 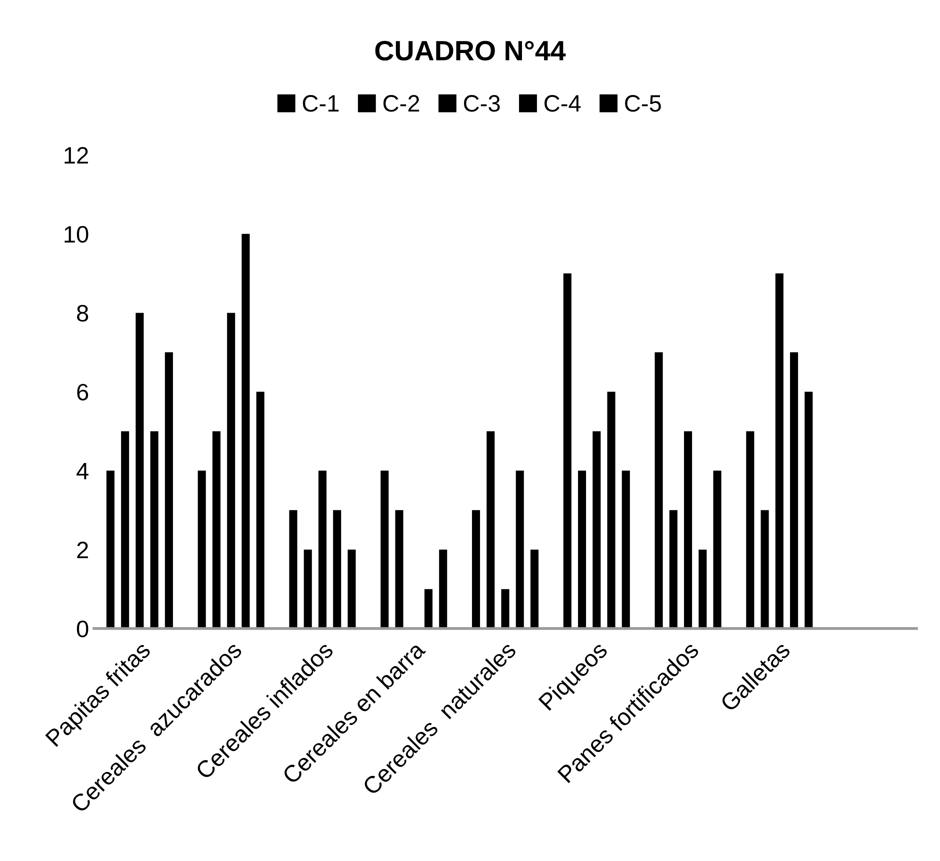 What do you see at coordinates (643, 103) in the screenshot?
I see `legend-label: C-5` at bounding box center [643, 103].